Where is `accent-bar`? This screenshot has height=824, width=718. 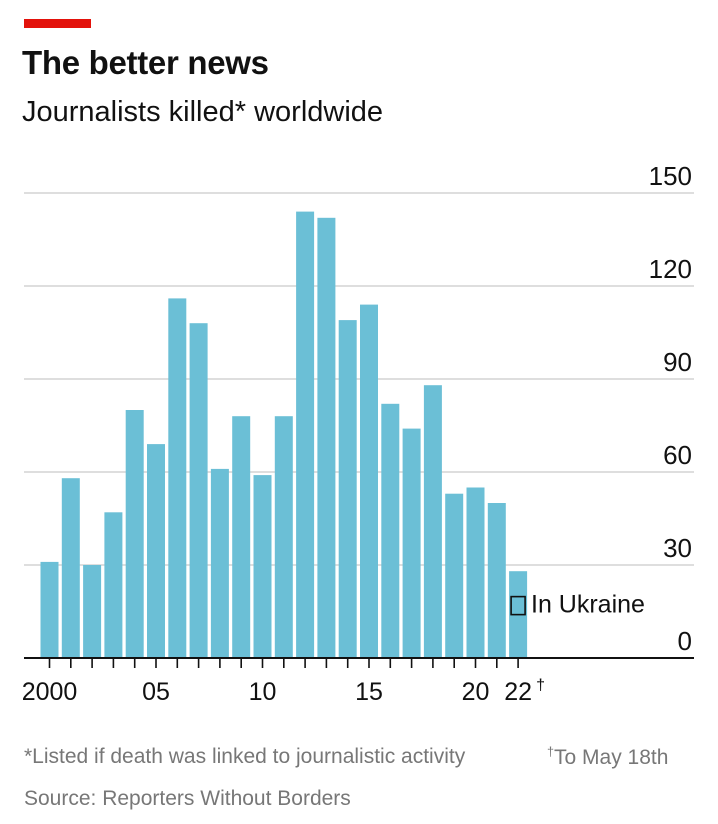 accent-bar is located at coordinates (57, 23).